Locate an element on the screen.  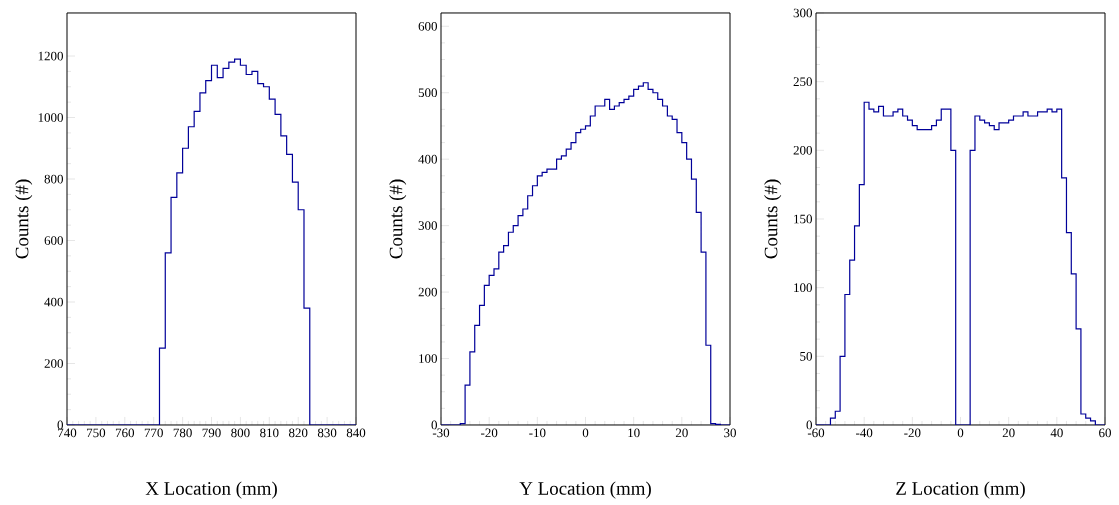
x-tick-label: 770 is located at coordinates (153, 433).